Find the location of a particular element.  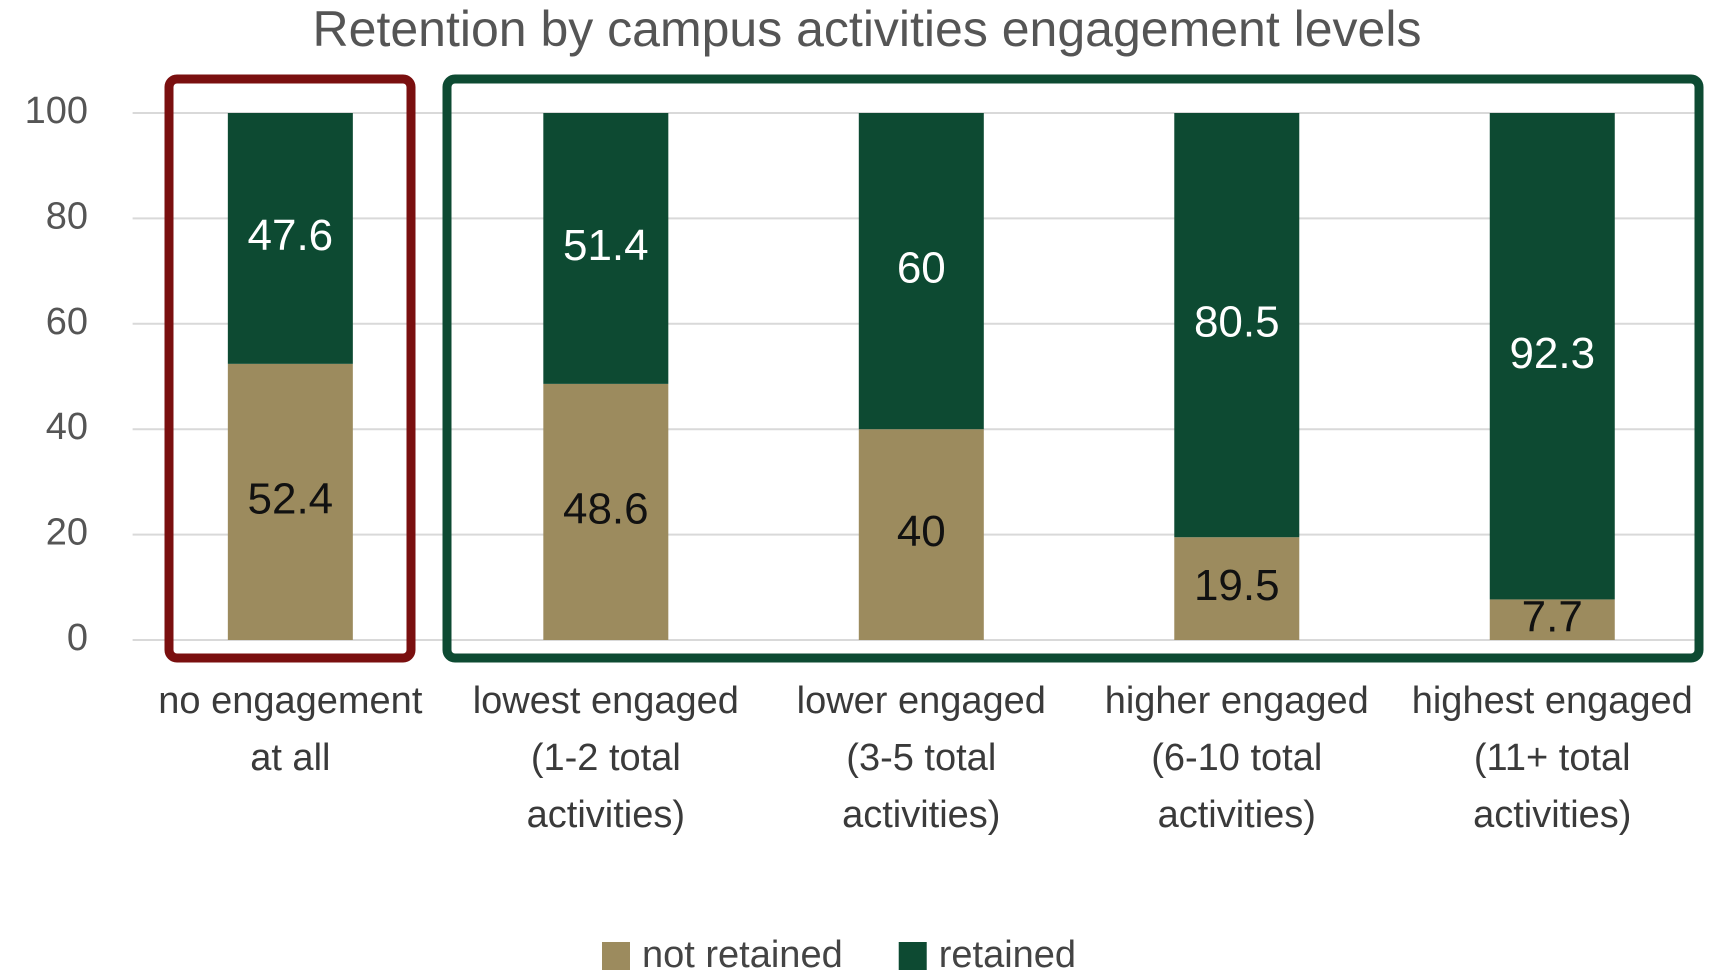

highlight-box is located at coordinates (290, 368).